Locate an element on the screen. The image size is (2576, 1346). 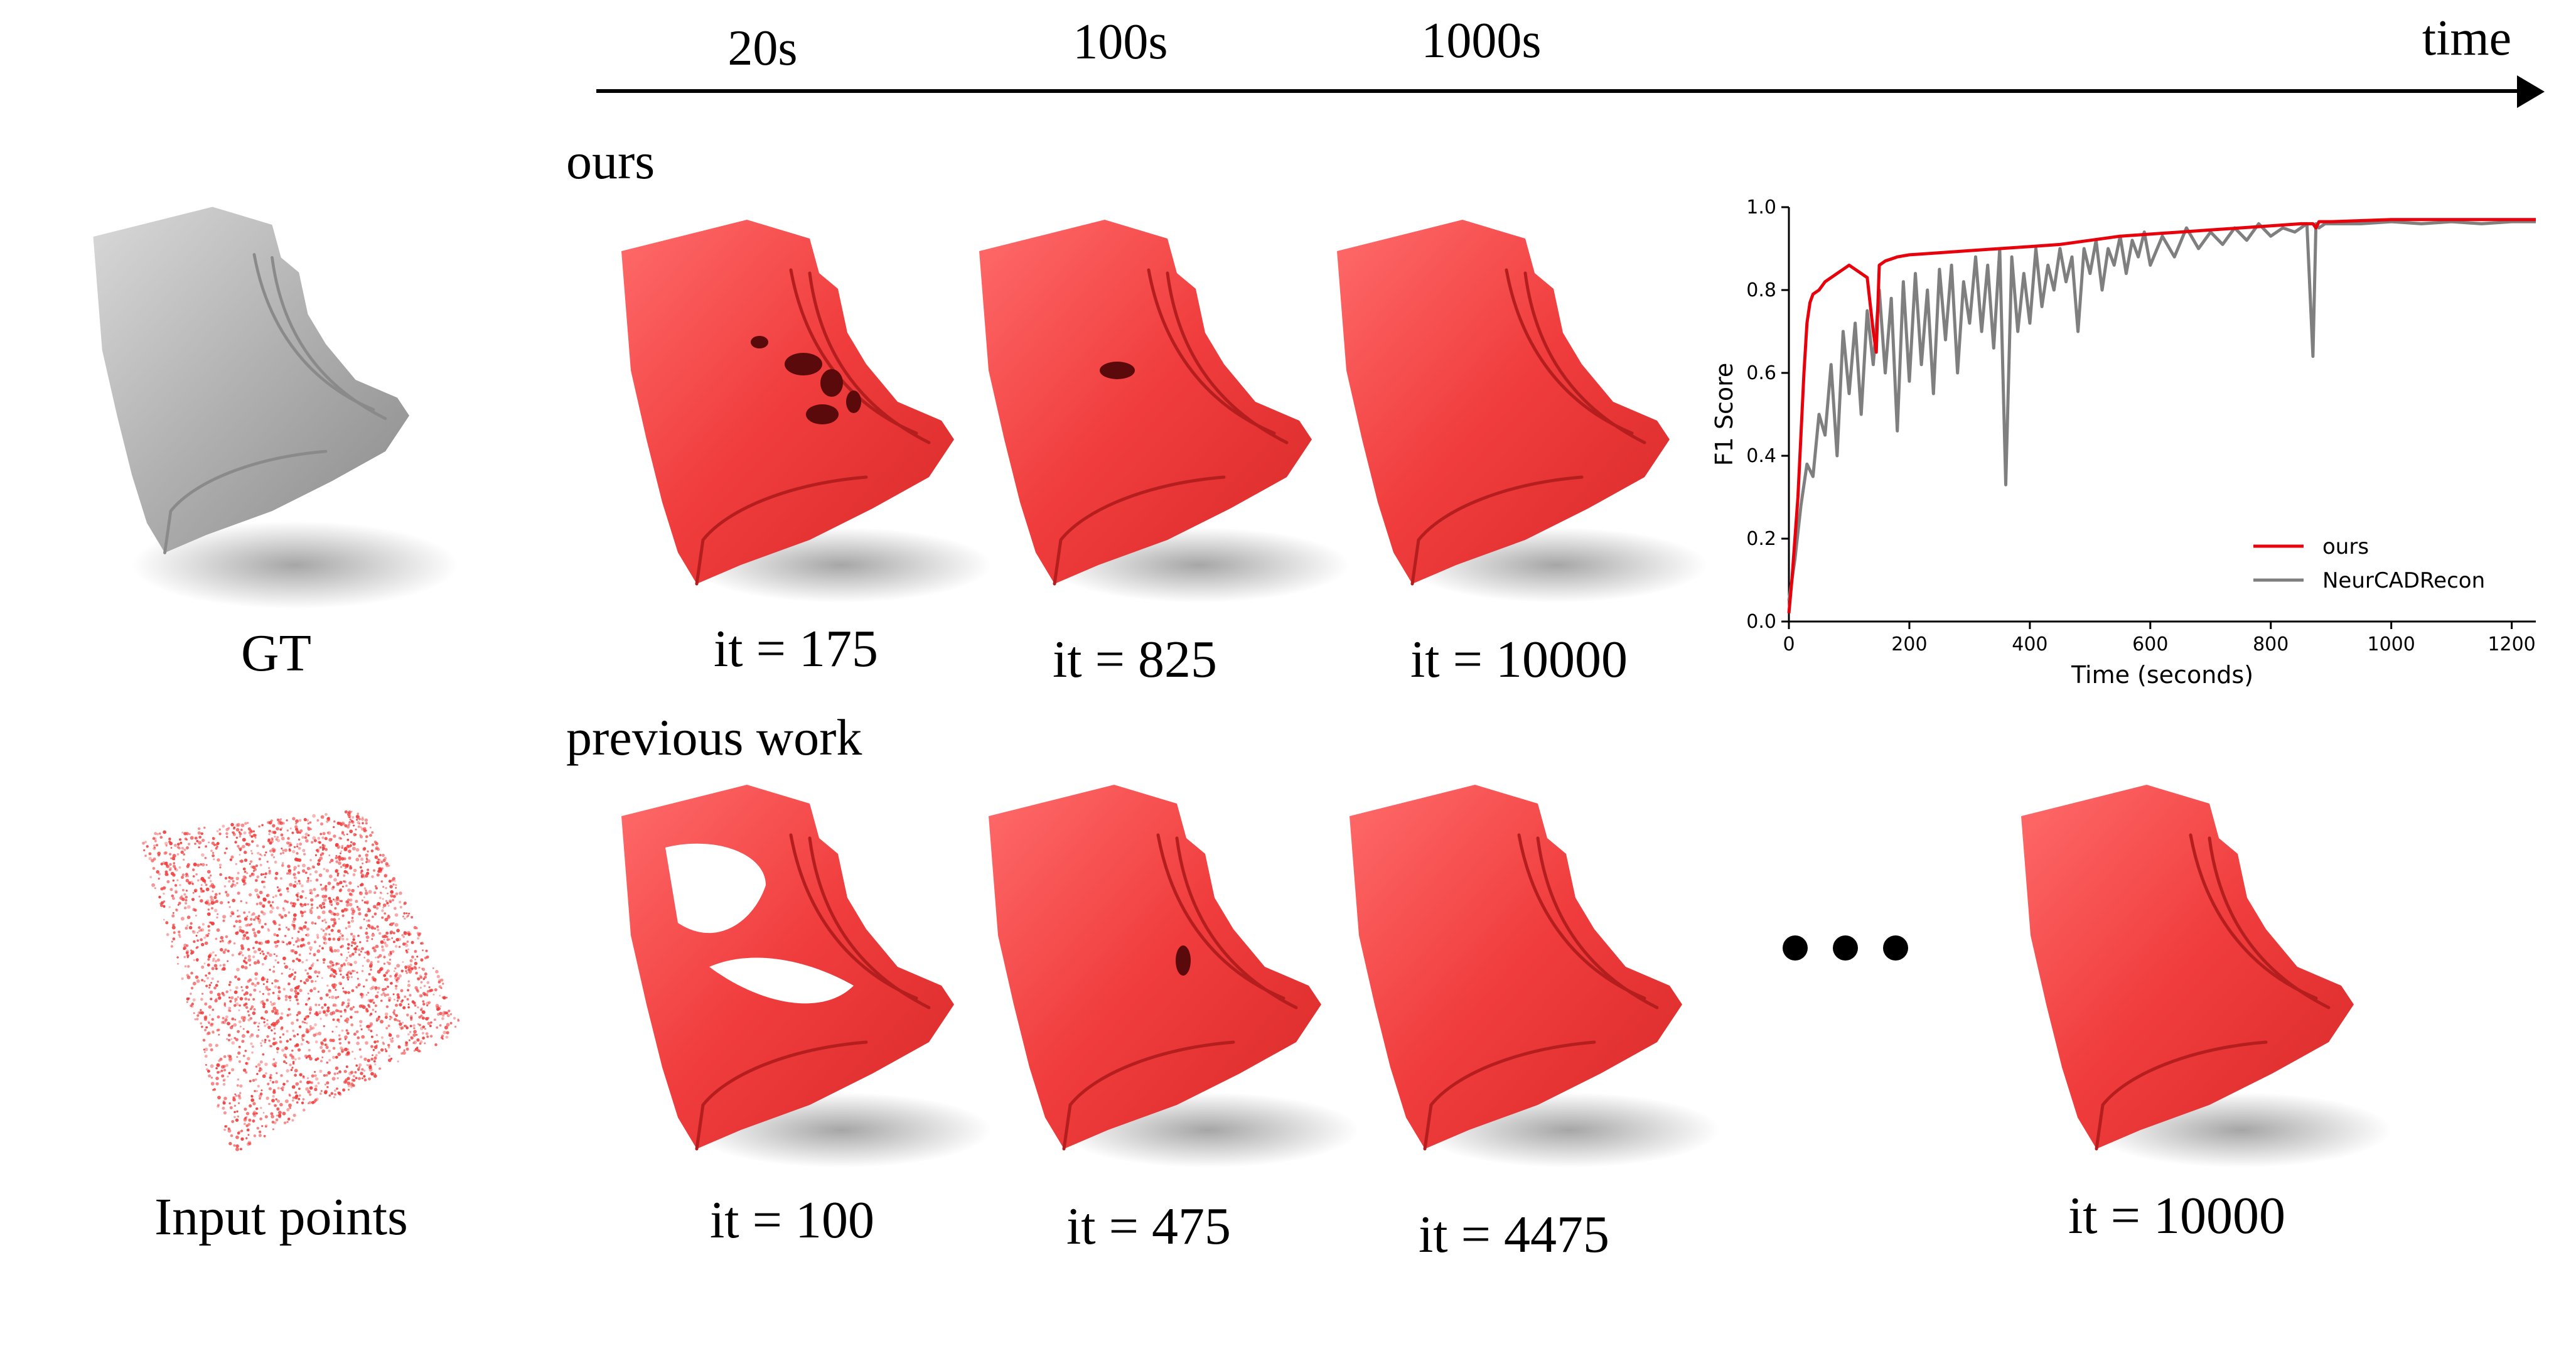
ours-caption-2: it = 825 is located at coordinates (1135, 659).